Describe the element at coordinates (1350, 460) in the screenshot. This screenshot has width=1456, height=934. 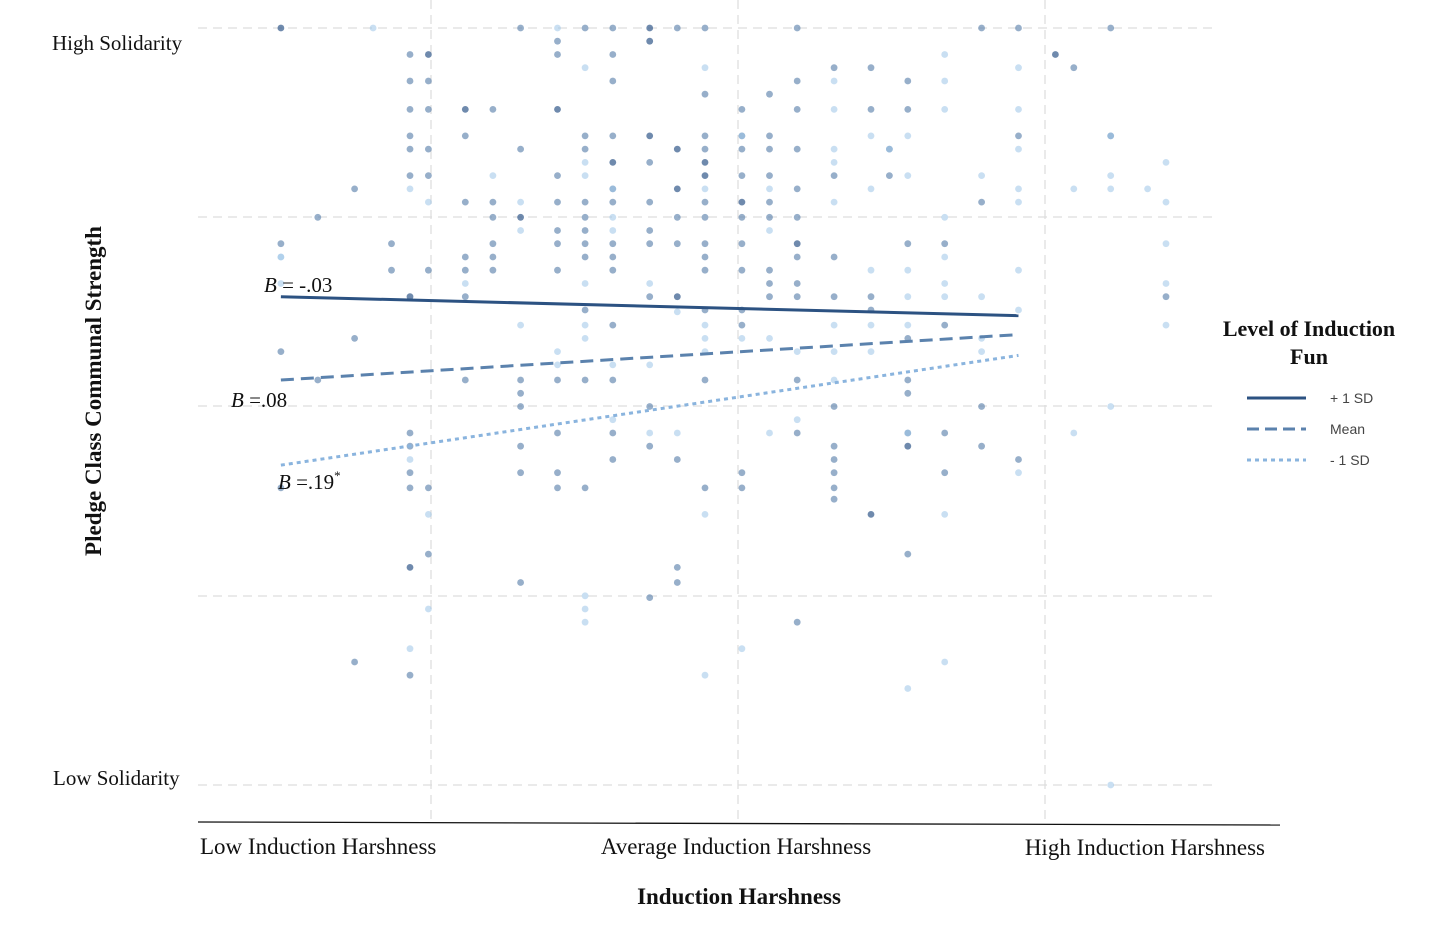
I see `legend-label-minus-sd: - 1 SD` at that location.